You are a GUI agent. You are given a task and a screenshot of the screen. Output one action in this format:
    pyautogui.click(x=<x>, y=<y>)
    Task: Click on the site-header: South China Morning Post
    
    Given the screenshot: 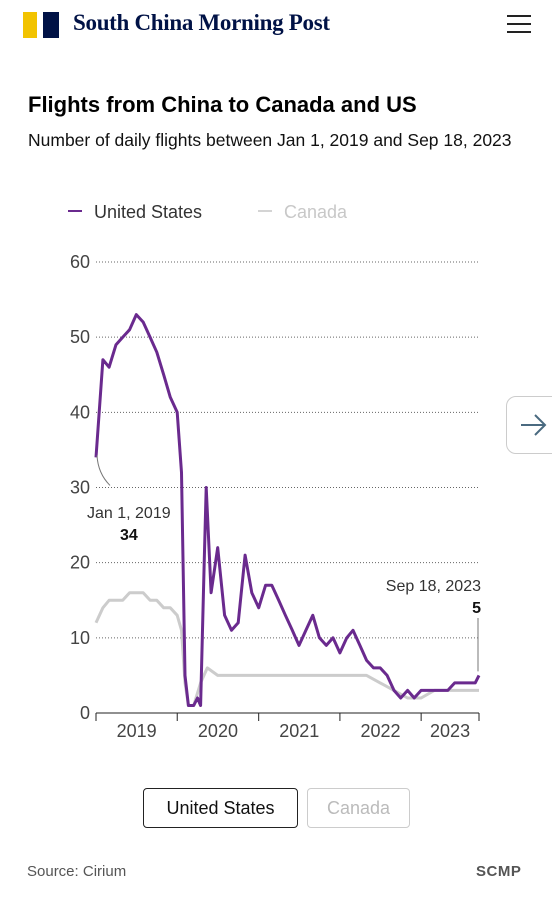 What is the action you would take?
    pyautogui.click(x=276, y=26)
    